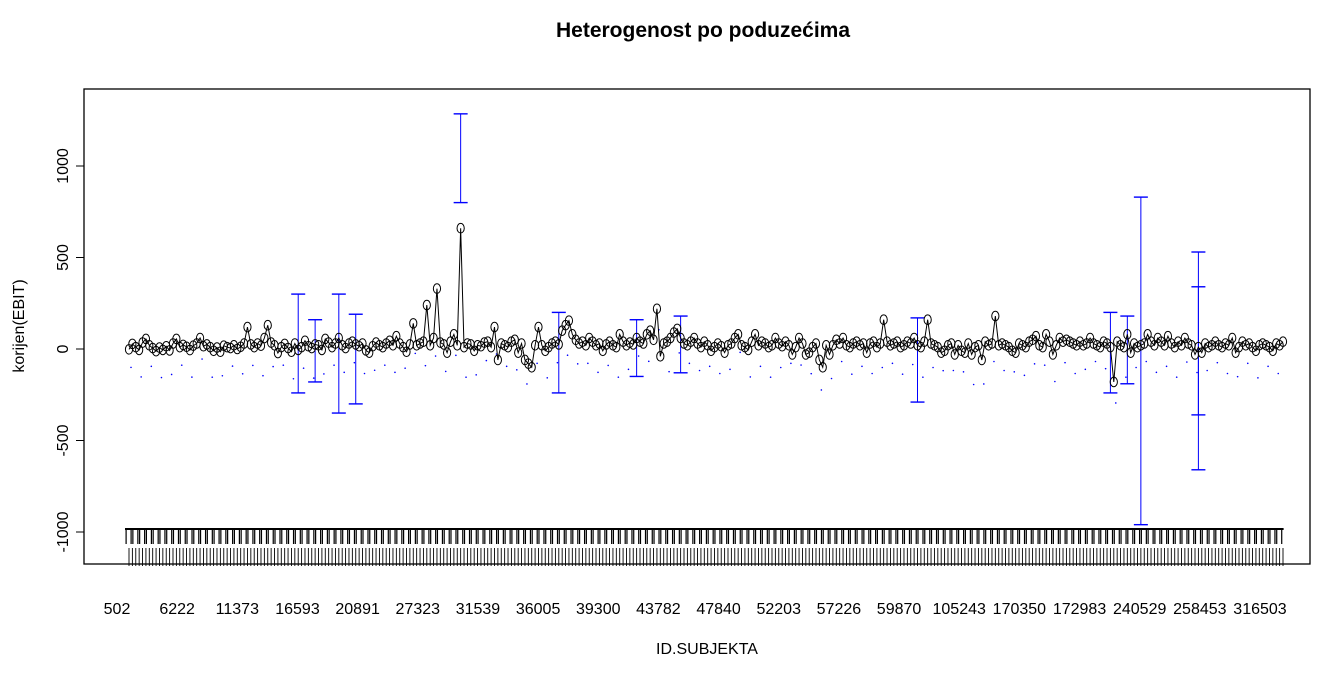 This screenshot has width=1327, height=678. What do you see at coordinates (418, 609) in the screenshot?
I see `x-tick-label: 27323` at bounding box center [418, 609].